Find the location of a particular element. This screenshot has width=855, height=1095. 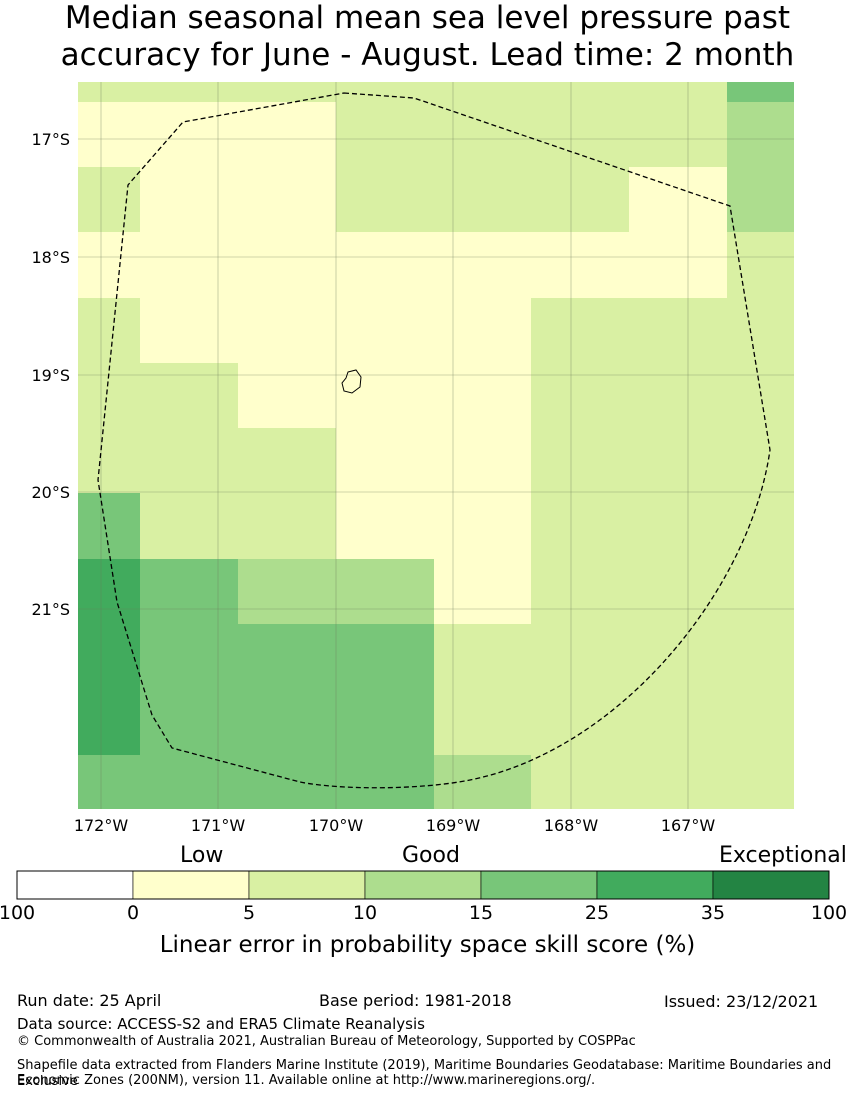

lon-label: 169°W is located at coordinates (453, 825).